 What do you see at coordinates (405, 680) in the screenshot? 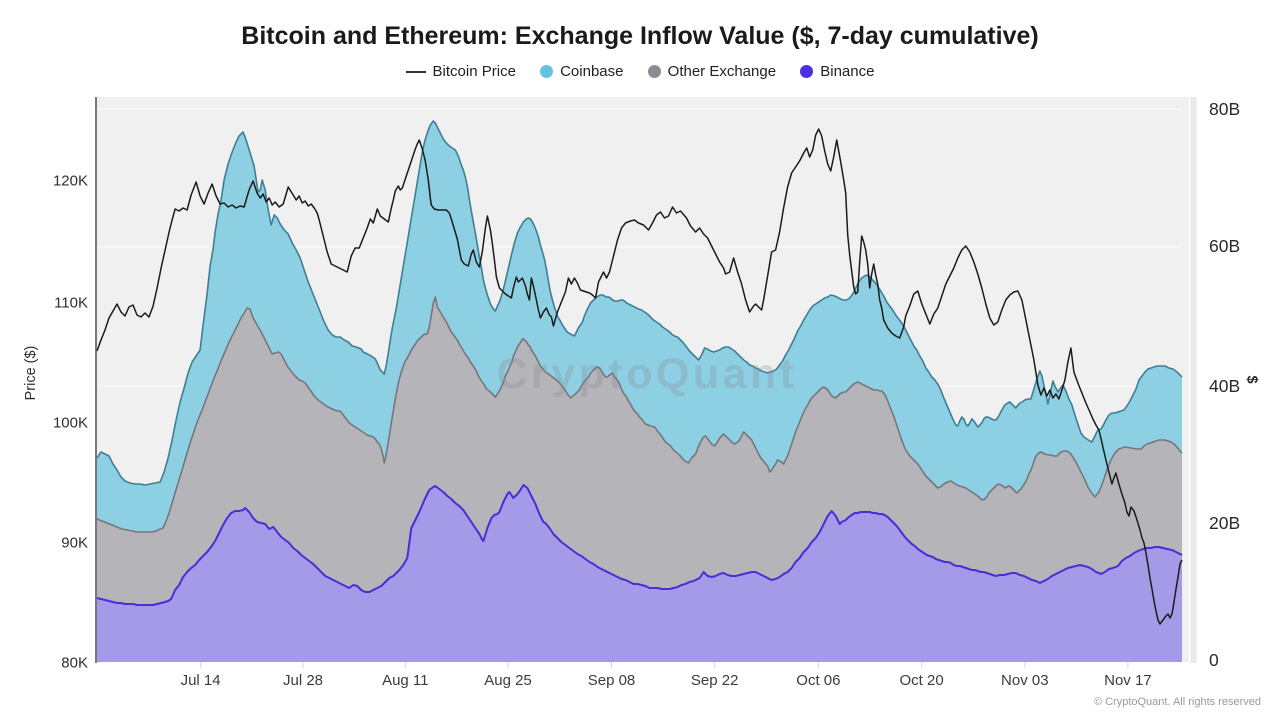
I see `svg-text: Aug 11` at bounding box center [405, 680].